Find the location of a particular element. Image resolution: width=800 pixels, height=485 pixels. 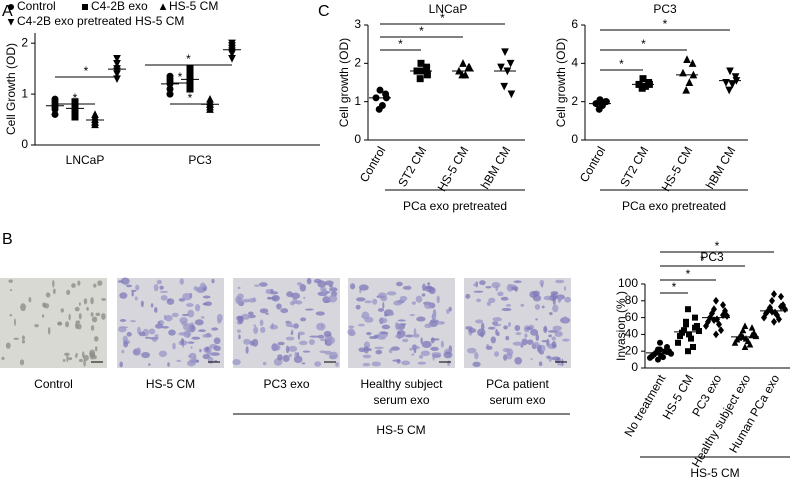

significance-label: * is located at coordinates (442, 18).